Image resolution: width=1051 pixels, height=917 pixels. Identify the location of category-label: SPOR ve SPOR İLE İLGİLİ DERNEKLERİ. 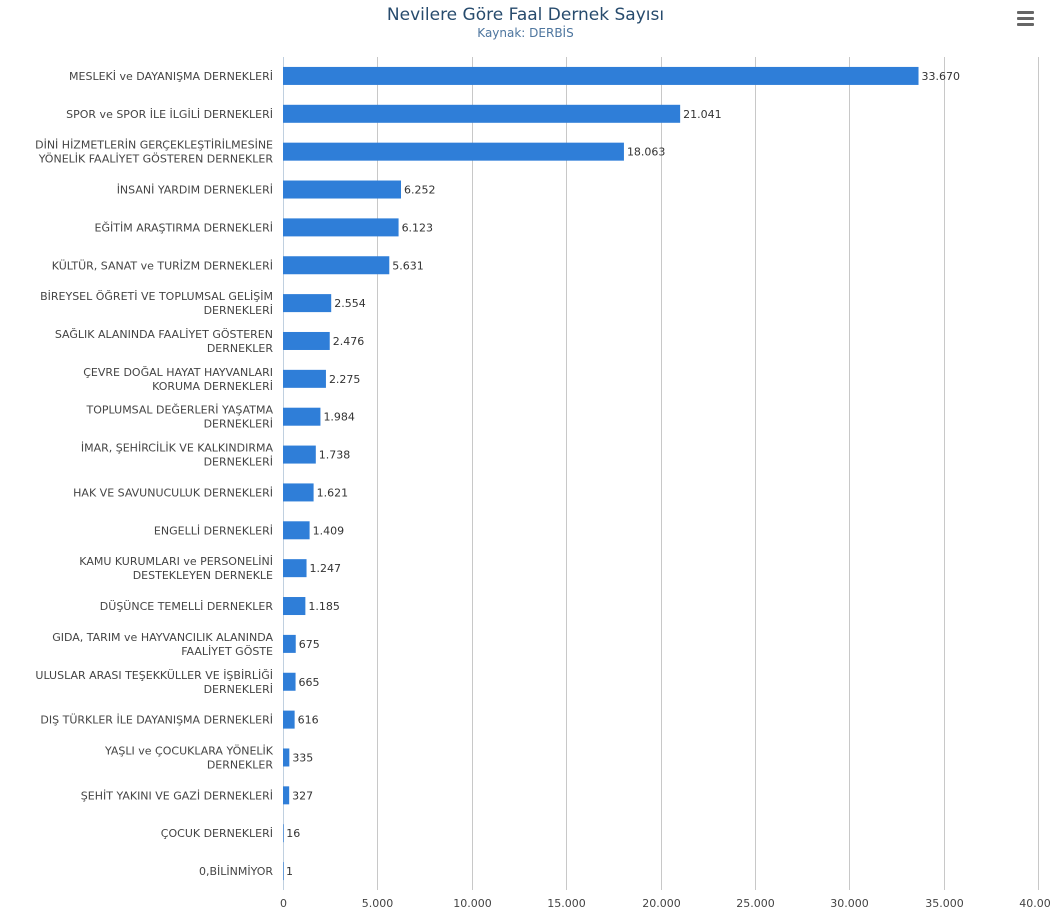
(169, 114).